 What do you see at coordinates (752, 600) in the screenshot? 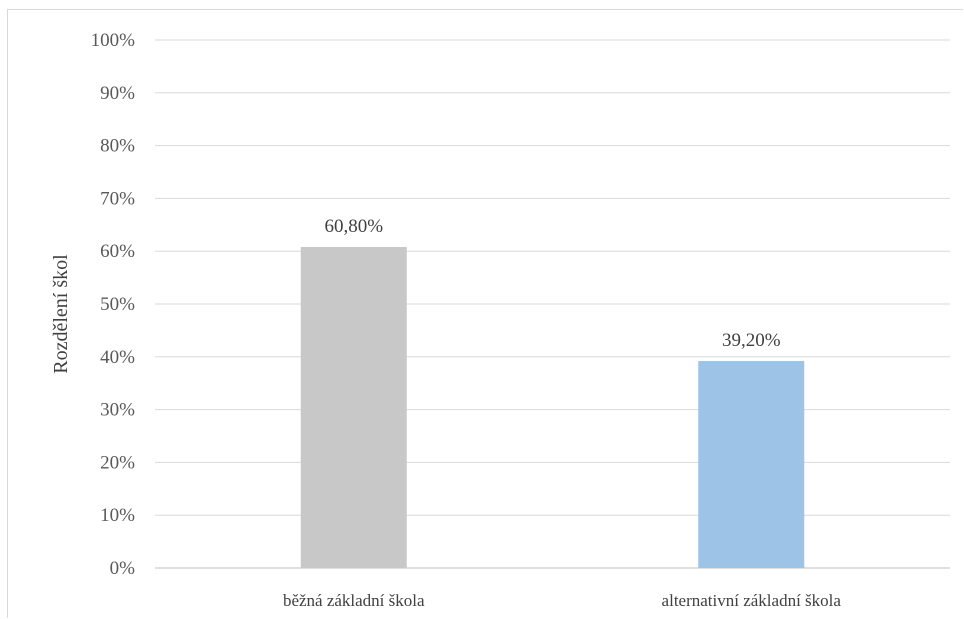
I see `x-category-label: alternativní základní škola` at bounding box center [752, 600].